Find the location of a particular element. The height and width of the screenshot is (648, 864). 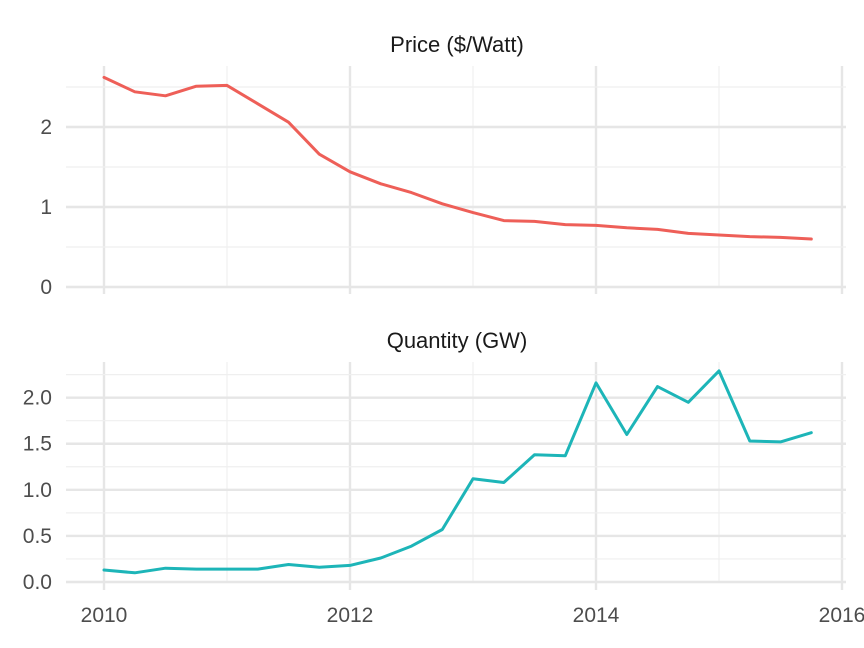

quantity-panel-title: Quantity (GW) is located at coordinates (457, 340).